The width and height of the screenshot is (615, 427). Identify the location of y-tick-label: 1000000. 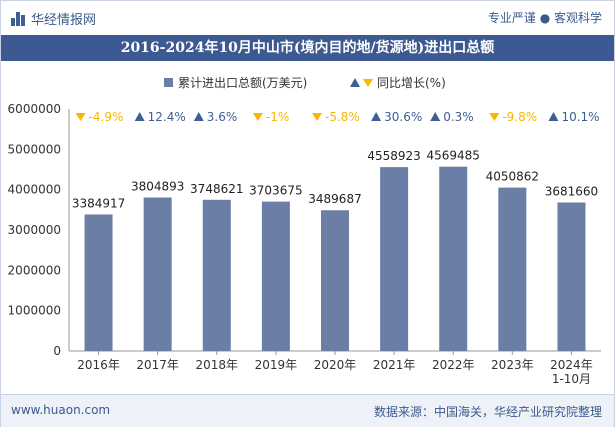
(34, 311).